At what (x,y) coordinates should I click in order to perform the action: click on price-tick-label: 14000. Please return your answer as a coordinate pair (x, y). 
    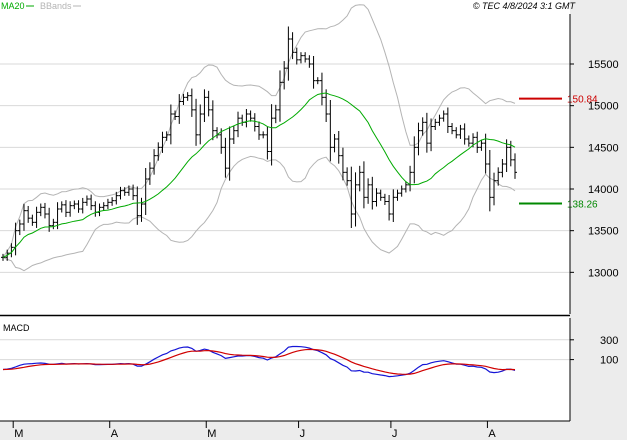
    Looking at the image, I should click on (603, 190).